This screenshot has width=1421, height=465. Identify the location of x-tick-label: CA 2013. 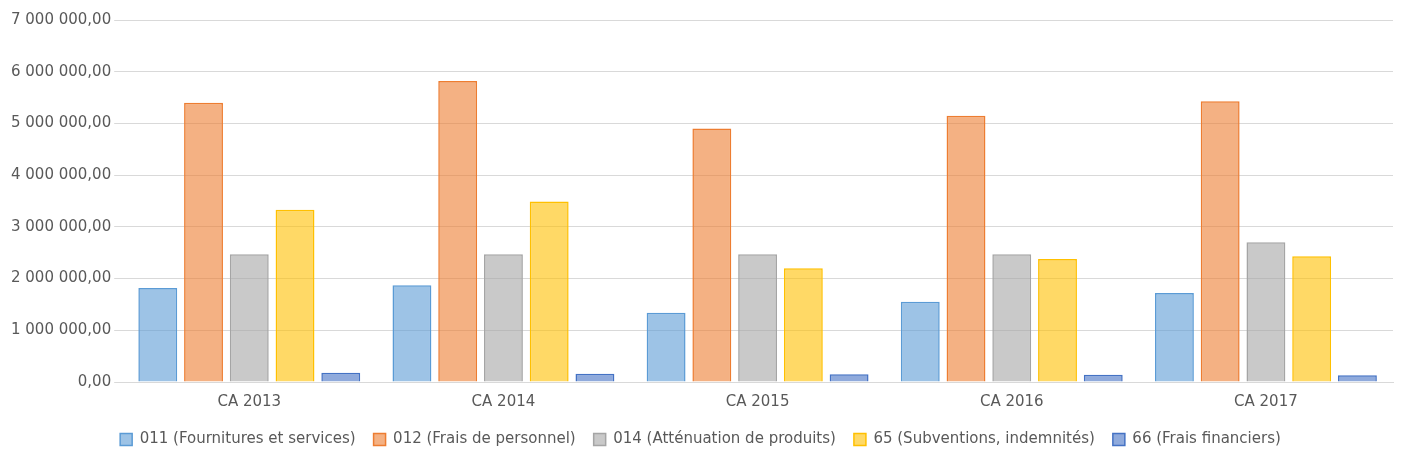
(249, 400).